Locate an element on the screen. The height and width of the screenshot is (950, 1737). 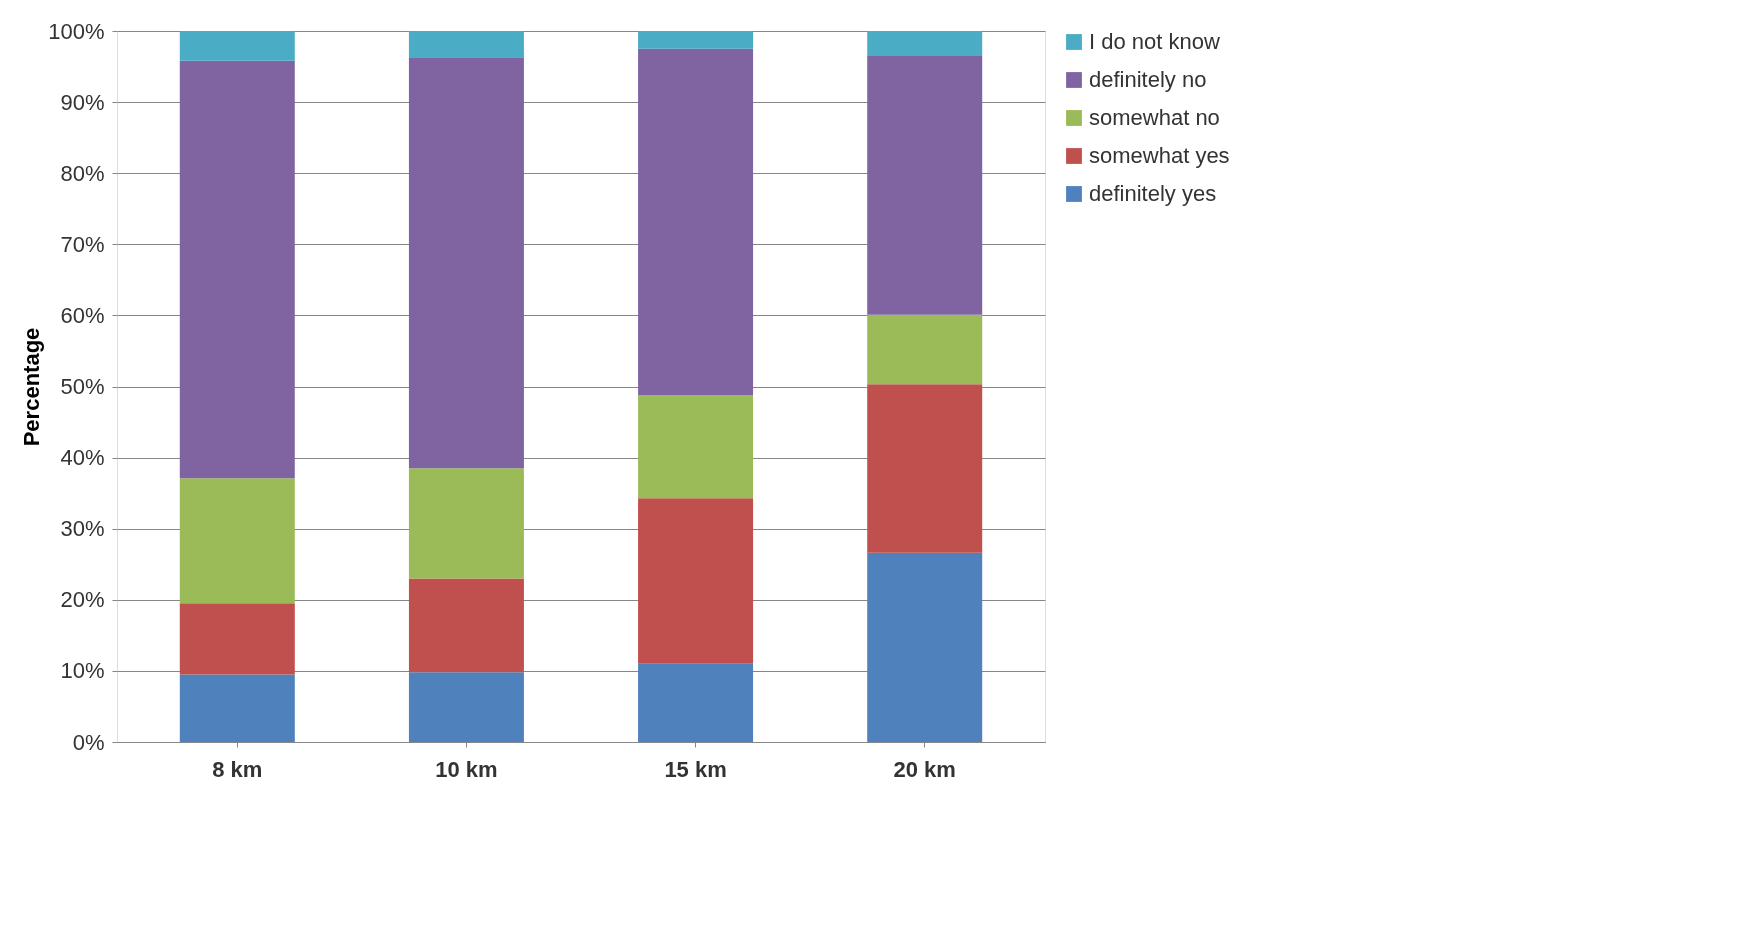
y-tick-label: 10% is located at coordinates (82, 671).